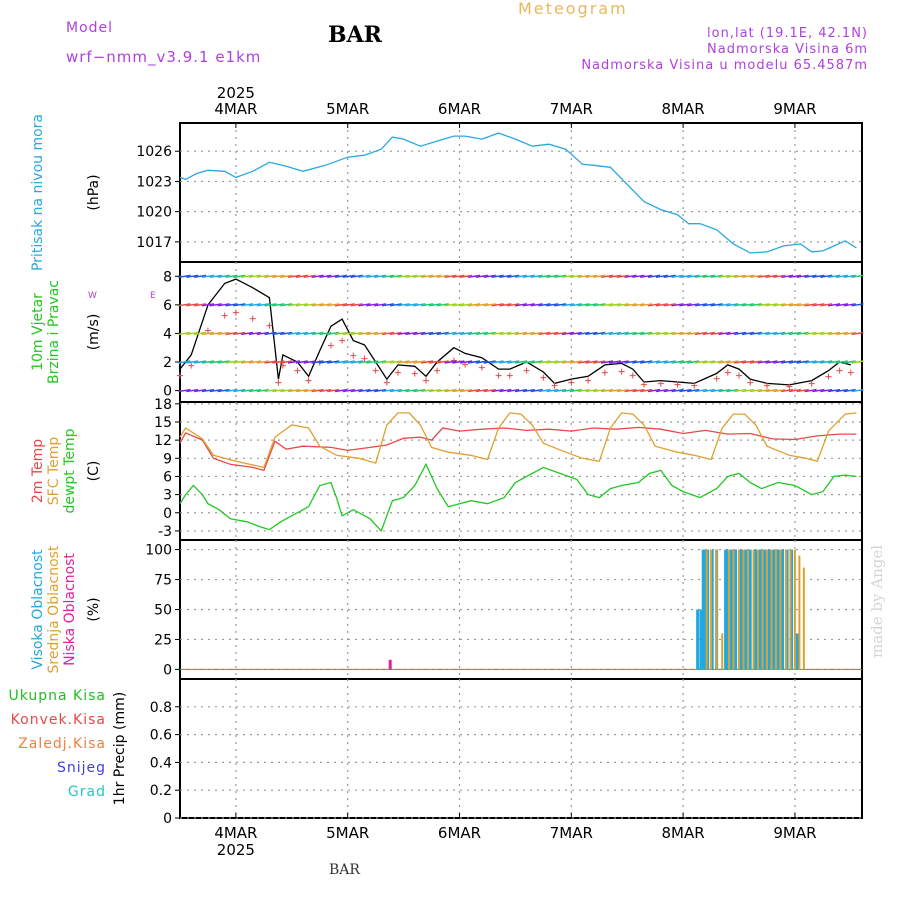 This screenshot has height=900, width=900. Describe the element at coordinates (683, 833) in the screenshot. I see `time-label-bottom: 8MAR` at that location.